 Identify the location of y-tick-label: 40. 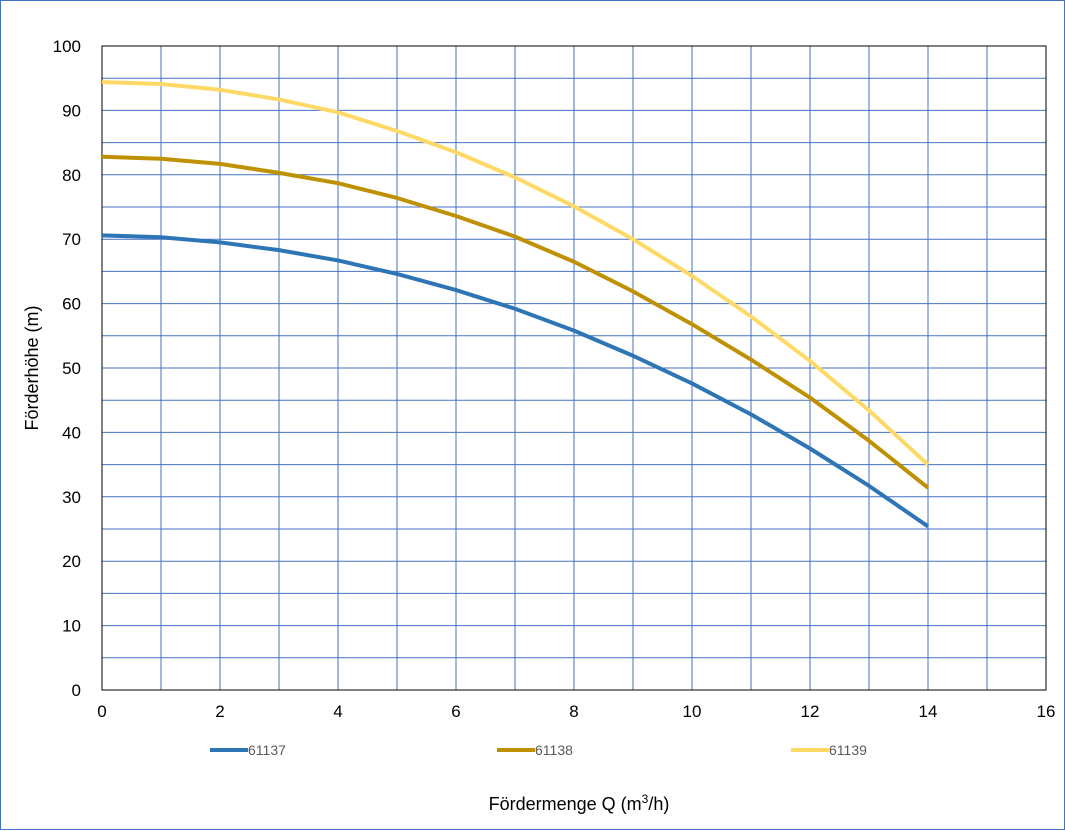
(71, 432).